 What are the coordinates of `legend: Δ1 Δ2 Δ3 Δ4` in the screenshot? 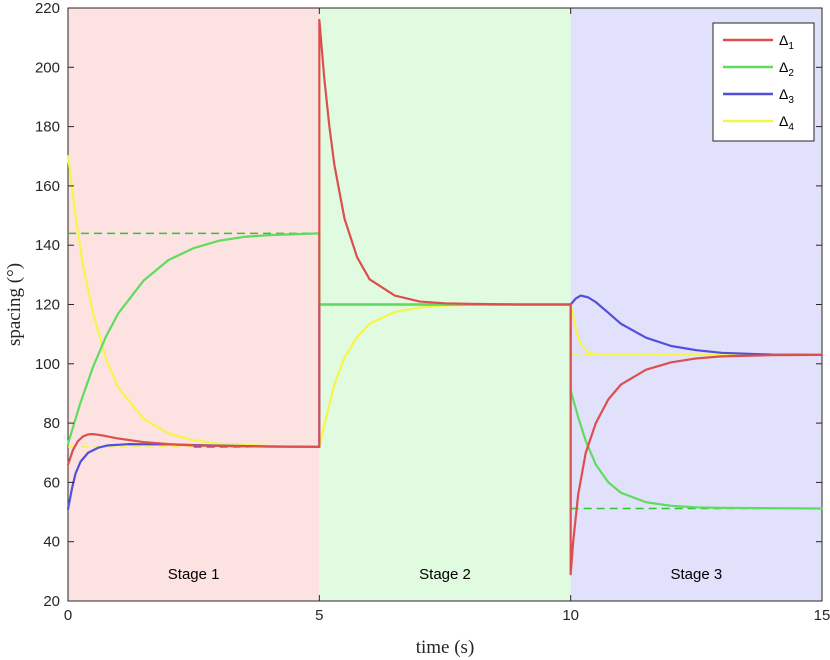 It's located at (763, 82).